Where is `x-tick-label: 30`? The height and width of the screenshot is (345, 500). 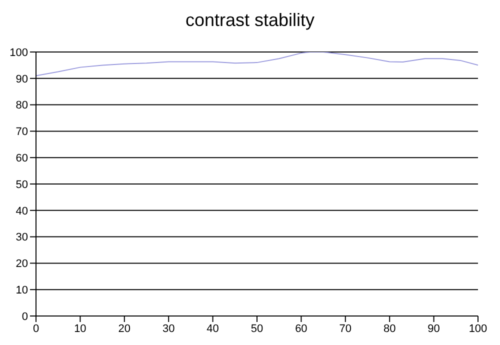
x-tick-label: 30 is located at coordinates (168, 328).